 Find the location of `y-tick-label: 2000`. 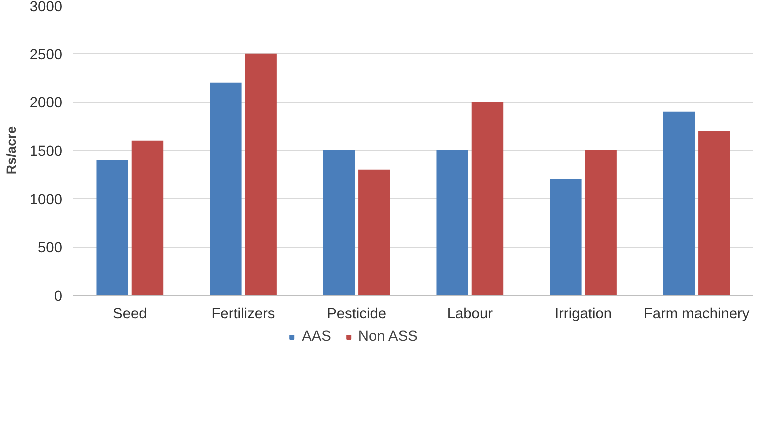

y-tick-label: 2000 is located at coordinates (46, 104).